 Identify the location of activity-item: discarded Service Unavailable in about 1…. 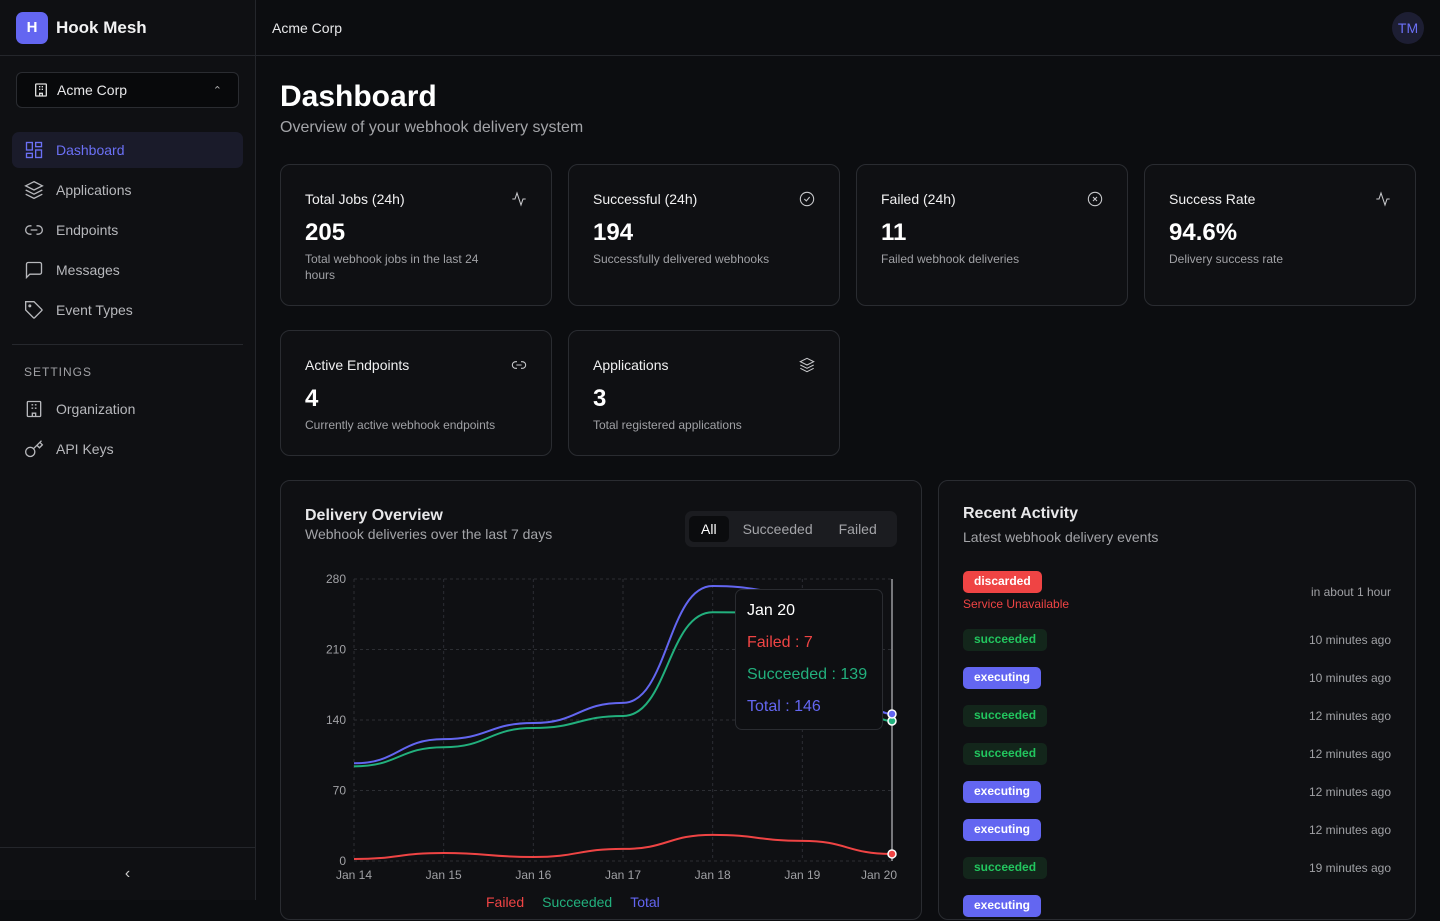
(1177, 591).